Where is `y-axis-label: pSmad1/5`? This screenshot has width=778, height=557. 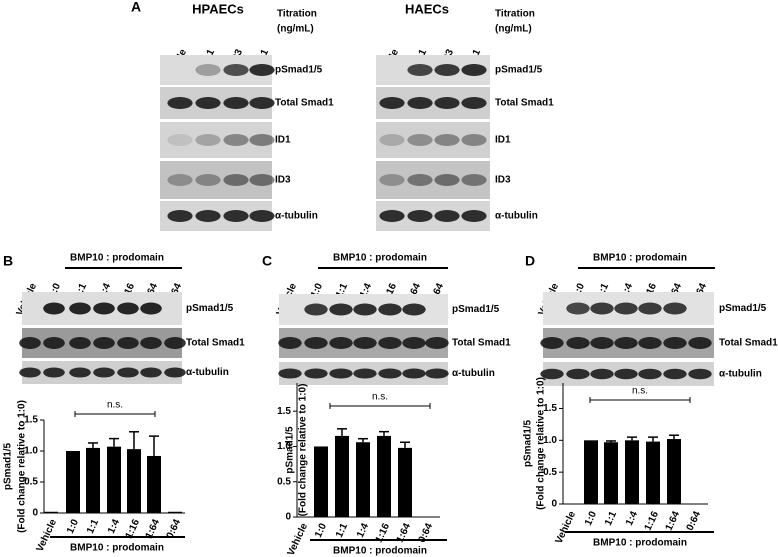 y-axis-label: pSmad1/5 is located at coordinates (8, 466).